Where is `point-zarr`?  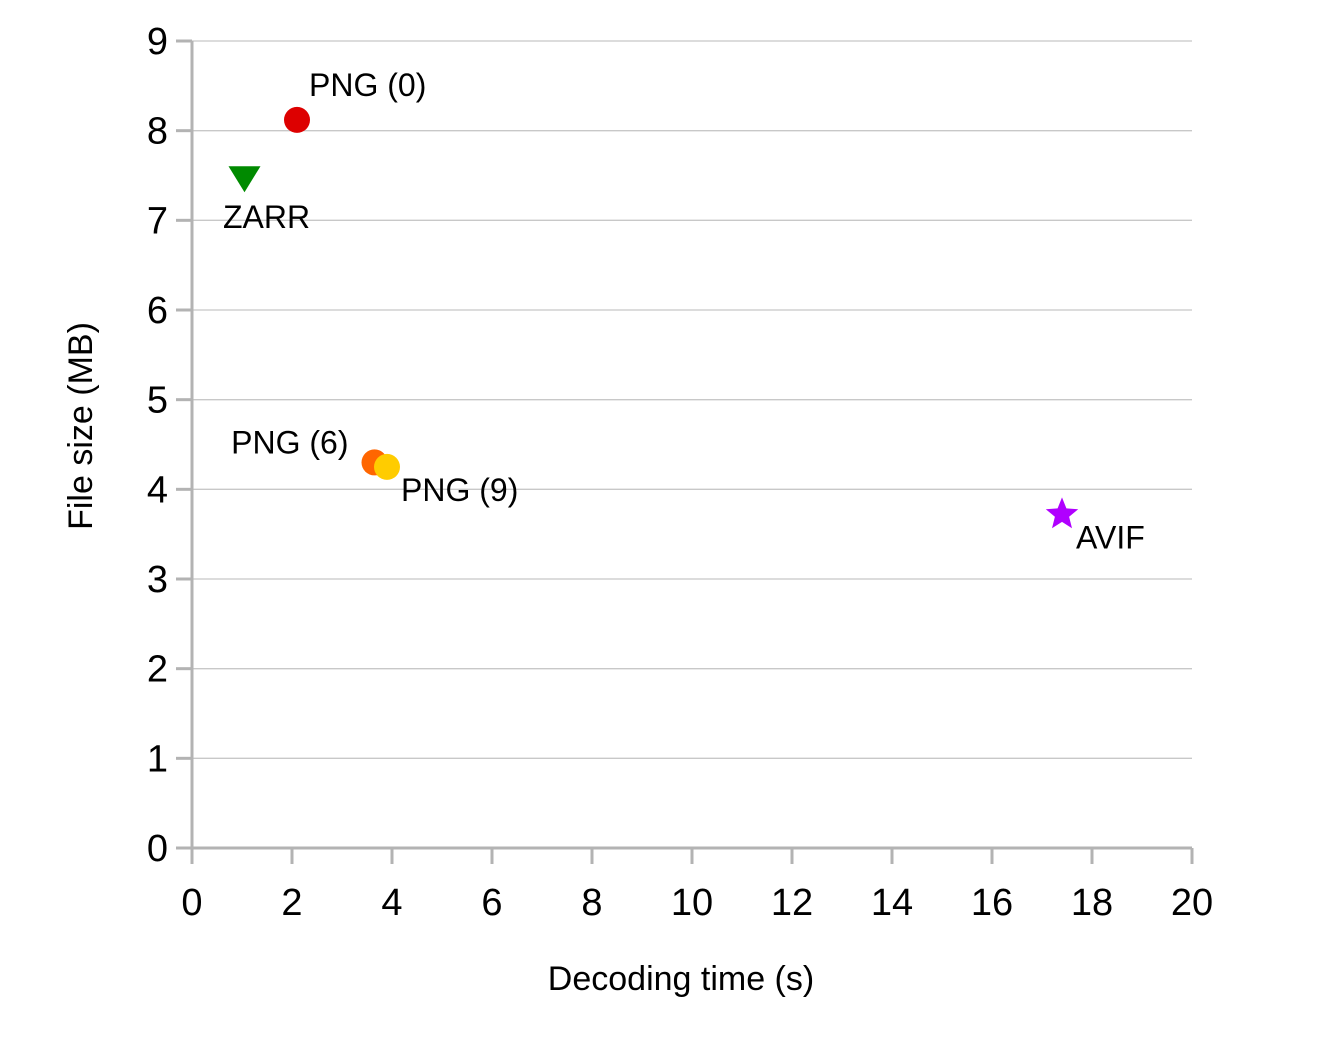
point-zarr is located at coordinates (244, 179).